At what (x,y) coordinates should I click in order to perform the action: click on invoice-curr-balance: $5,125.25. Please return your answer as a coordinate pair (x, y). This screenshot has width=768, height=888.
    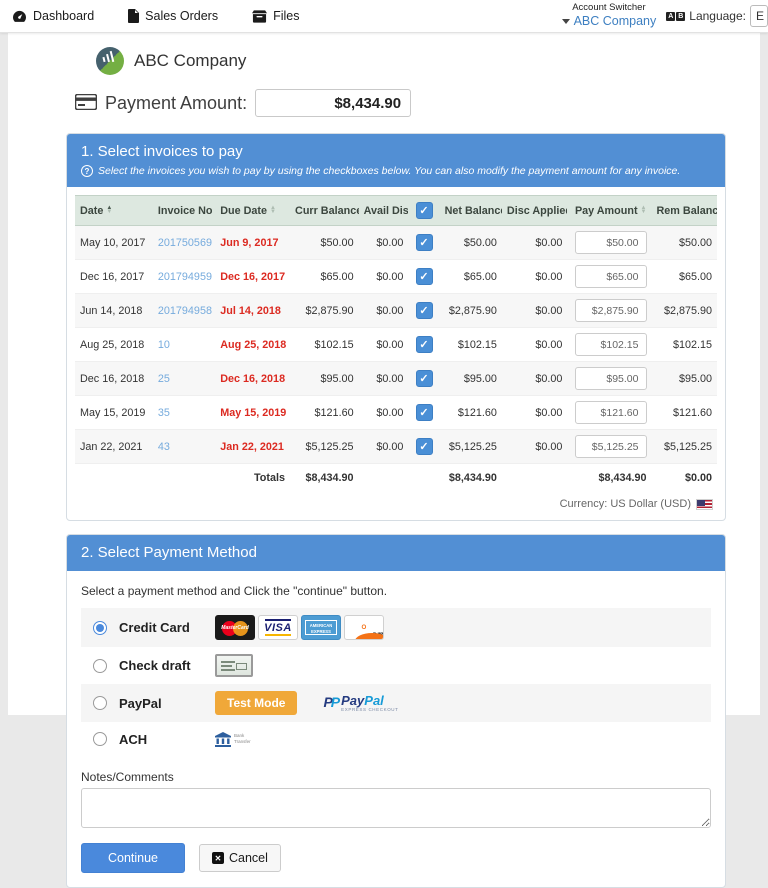
    Looking at the image, I should click on (324, 446).